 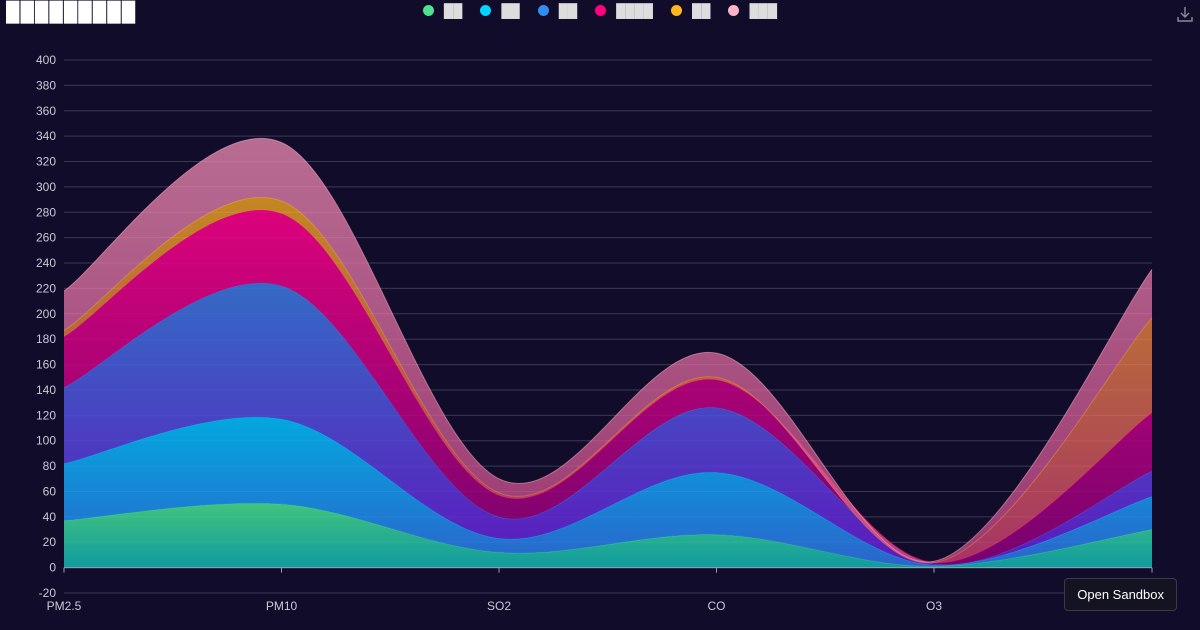 I want to click on y-tick-label: 300, so click(x=46, y=187).